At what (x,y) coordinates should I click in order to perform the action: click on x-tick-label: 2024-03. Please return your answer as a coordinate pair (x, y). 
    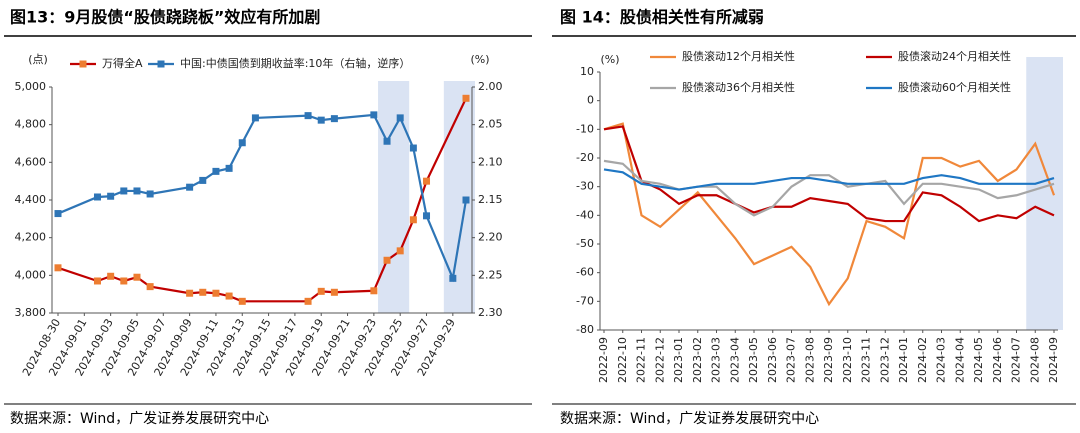
    Looking at the image, I should click on (941, 360).